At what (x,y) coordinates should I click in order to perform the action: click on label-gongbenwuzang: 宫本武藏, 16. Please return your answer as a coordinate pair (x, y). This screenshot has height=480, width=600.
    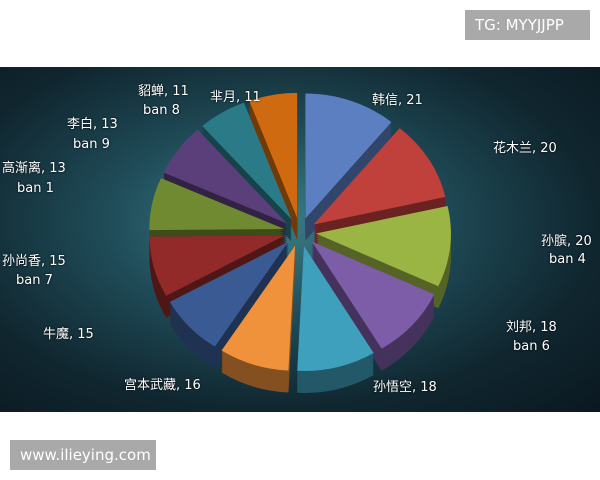
    Looking at the image, I should click on (162, 385).